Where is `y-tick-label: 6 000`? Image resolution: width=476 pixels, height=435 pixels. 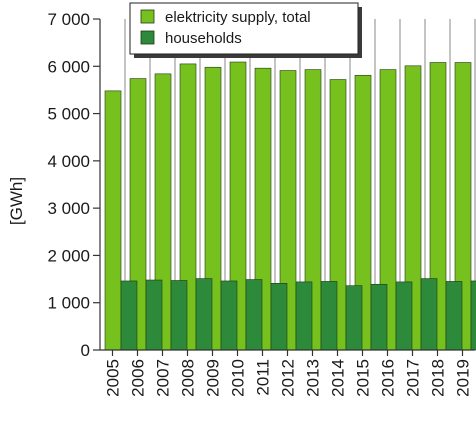
y-tick-label: 6 000 is located at coordinates (68, 66).